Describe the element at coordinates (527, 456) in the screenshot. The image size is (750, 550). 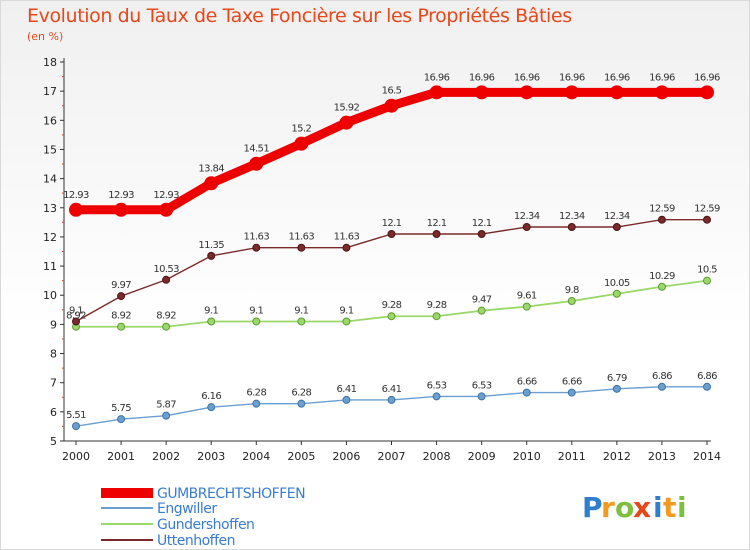
I see `x-tick-label: 2010` at that location.